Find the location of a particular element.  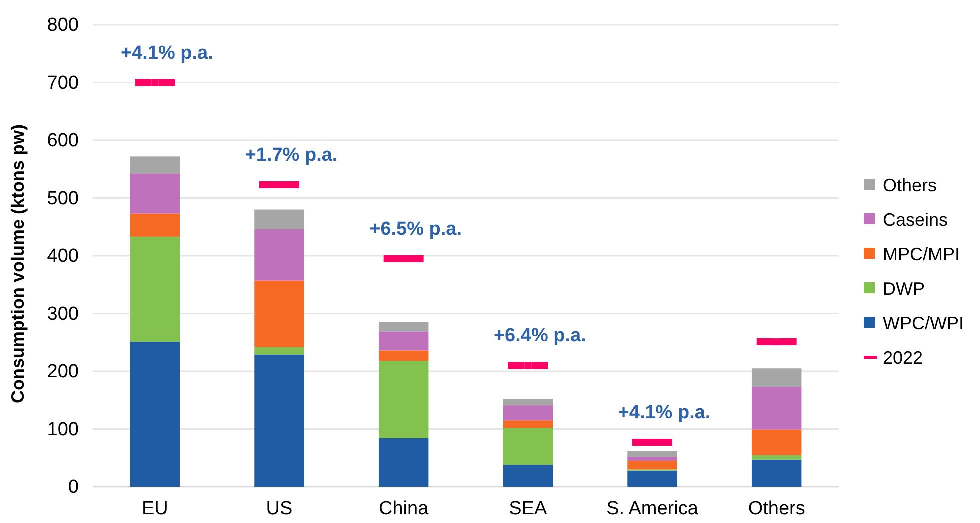

y-axis-title: Consumption volume (ktons pw) is located at coordinates (18, 264).